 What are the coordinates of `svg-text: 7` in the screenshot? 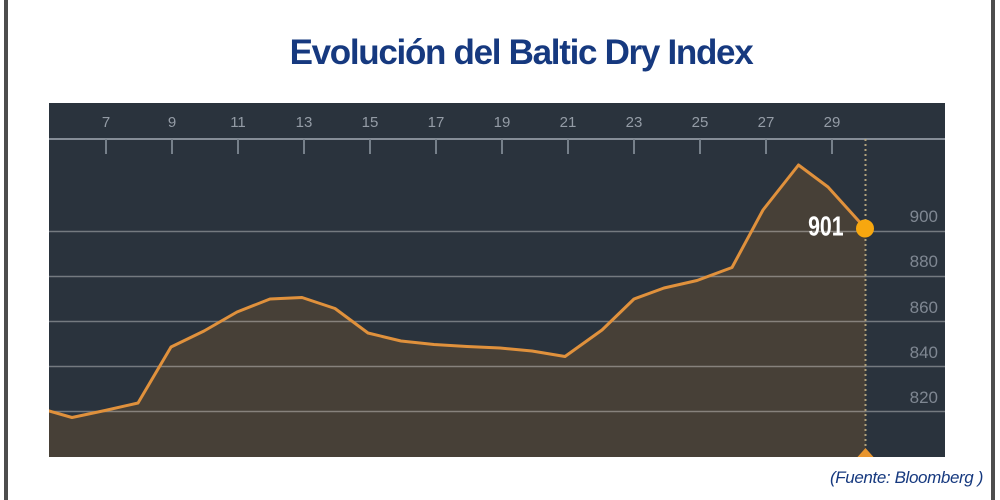 It's located at (106, 122).